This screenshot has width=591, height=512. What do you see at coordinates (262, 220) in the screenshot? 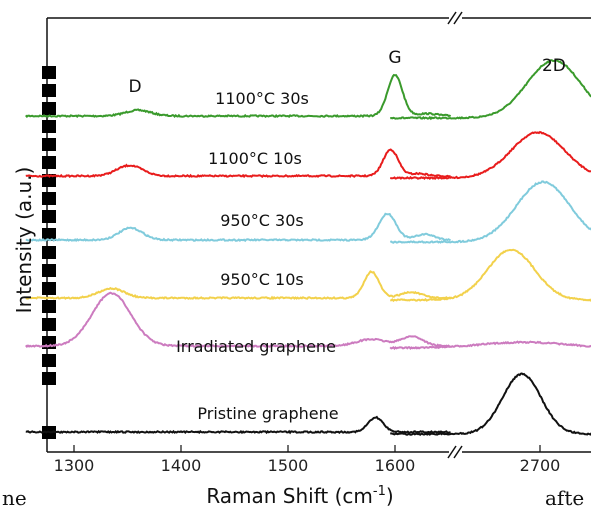
I see `series-label: 950°C 30s` at bounding box center [262, 220].